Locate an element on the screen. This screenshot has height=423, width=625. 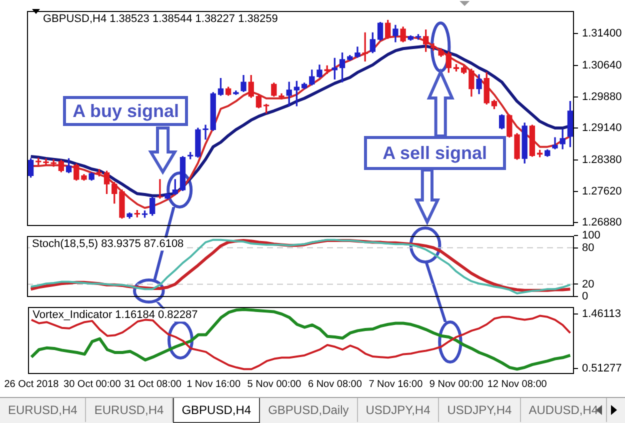
x-tick-label: 9 Nov 00:00 is located at coordinates (456, 384).